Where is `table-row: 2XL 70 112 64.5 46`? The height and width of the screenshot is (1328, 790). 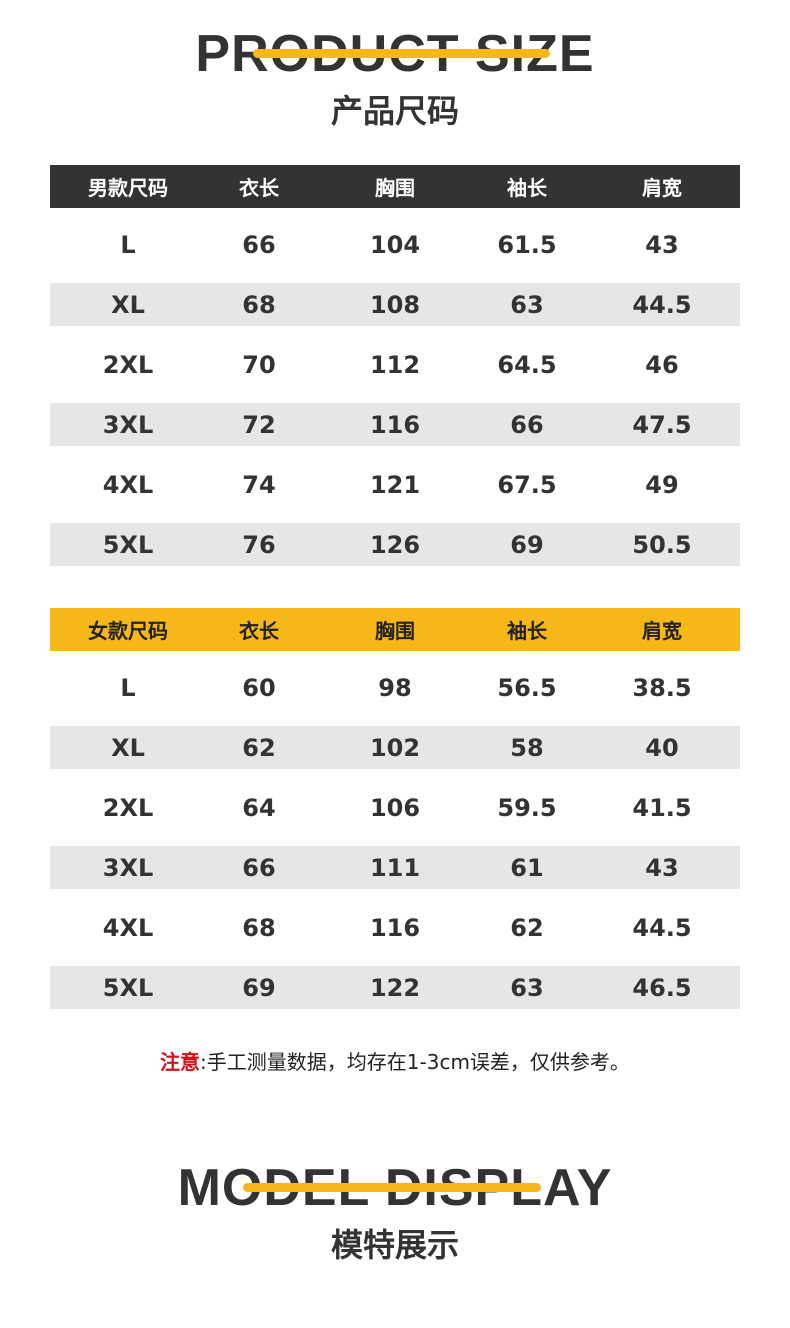 table-row: 2XL 70 112 64.5 46 is located at coordinates (395, 365).